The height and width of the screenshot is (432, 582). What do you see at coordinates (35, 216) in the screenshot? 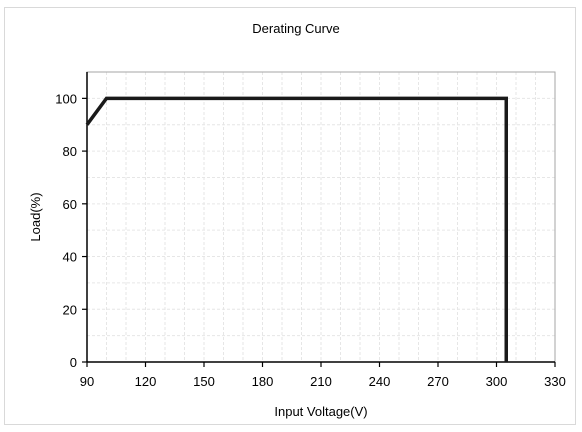
I see `y-axis-label: Load(%)` at bounding box center [35, 216].